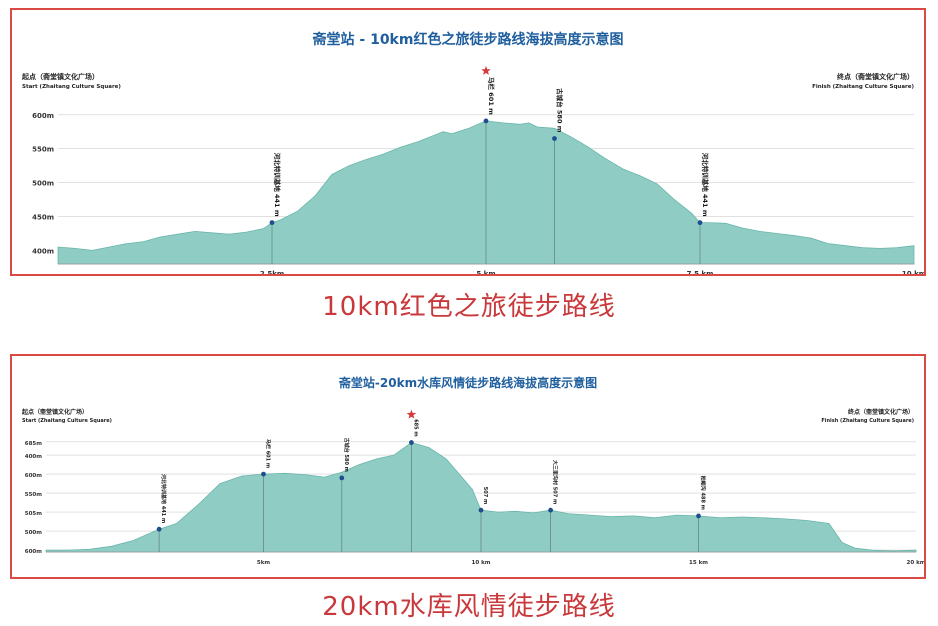  I want to click on marker-label: 柏峪沟 488 m, so click(703, 493).